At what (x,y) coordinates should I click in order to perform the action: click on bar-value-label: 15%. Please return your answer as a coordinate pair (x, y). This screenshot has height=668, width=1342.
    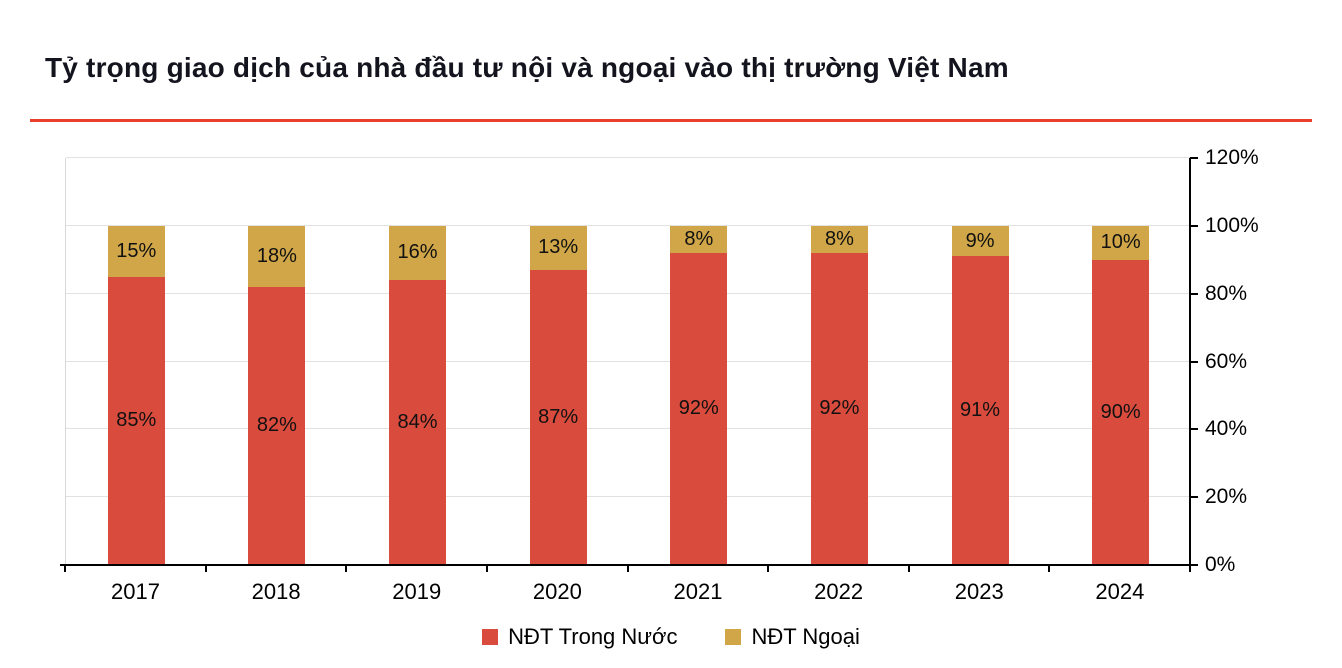
    Looking at the image, I should click on (136, 250).